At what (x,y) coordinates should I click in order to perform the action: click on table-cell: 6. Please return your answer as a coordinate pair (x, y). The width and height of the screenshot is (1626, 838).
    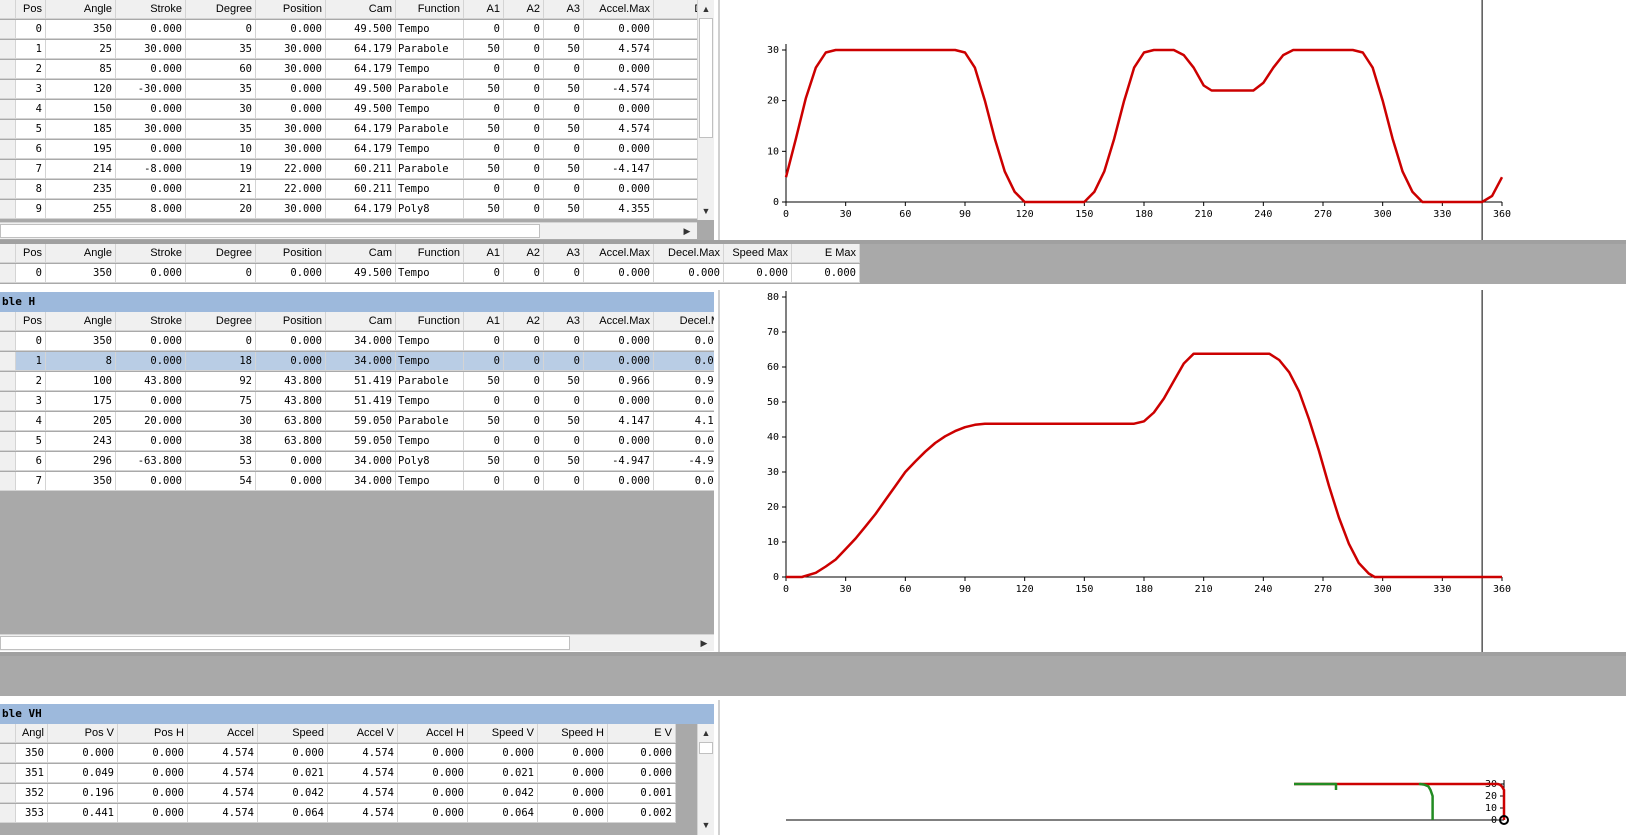
    Looking at the image, I should click on (31, 461).